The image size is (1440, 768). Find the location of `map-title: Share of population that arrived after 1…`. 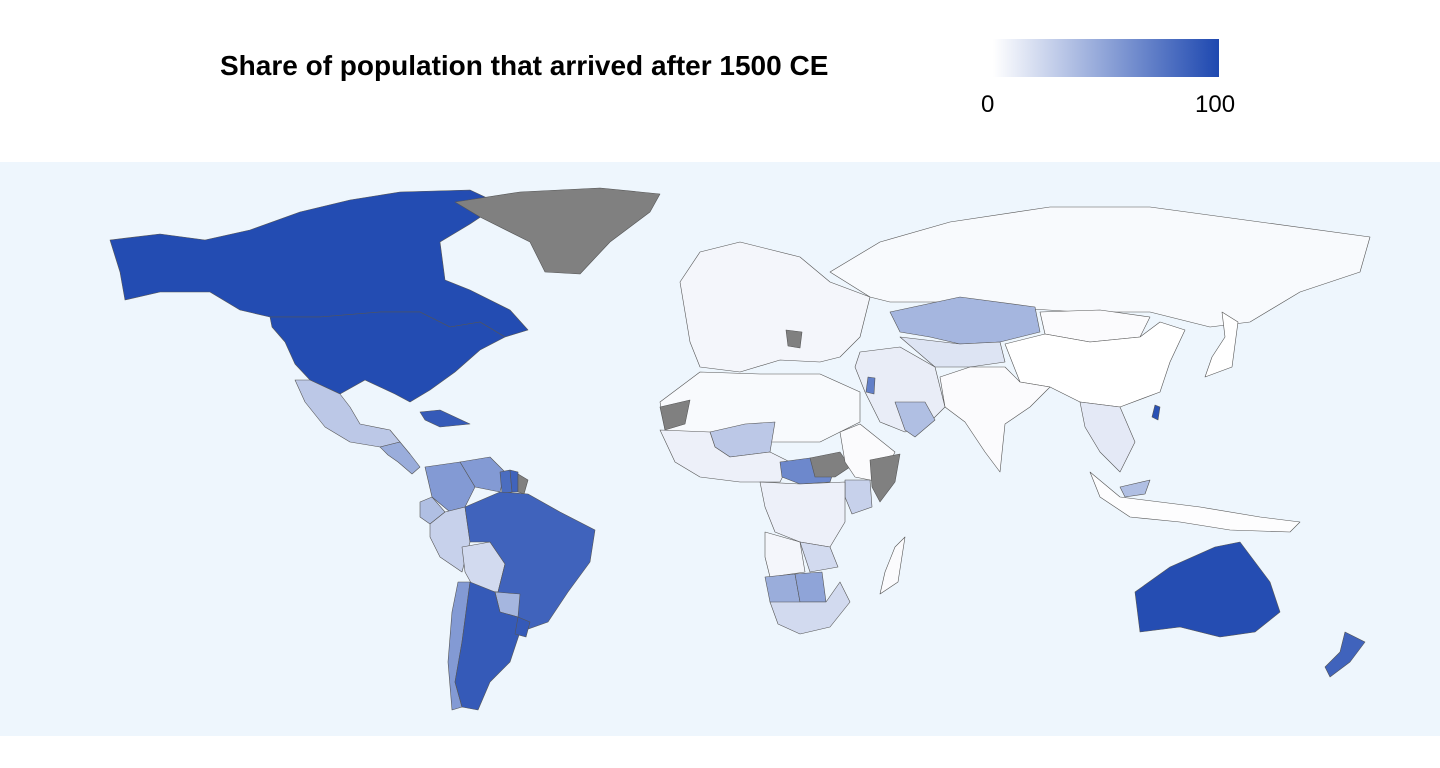

map-title: Share of population that arrived after 1… is located at coordinates (524, 65).